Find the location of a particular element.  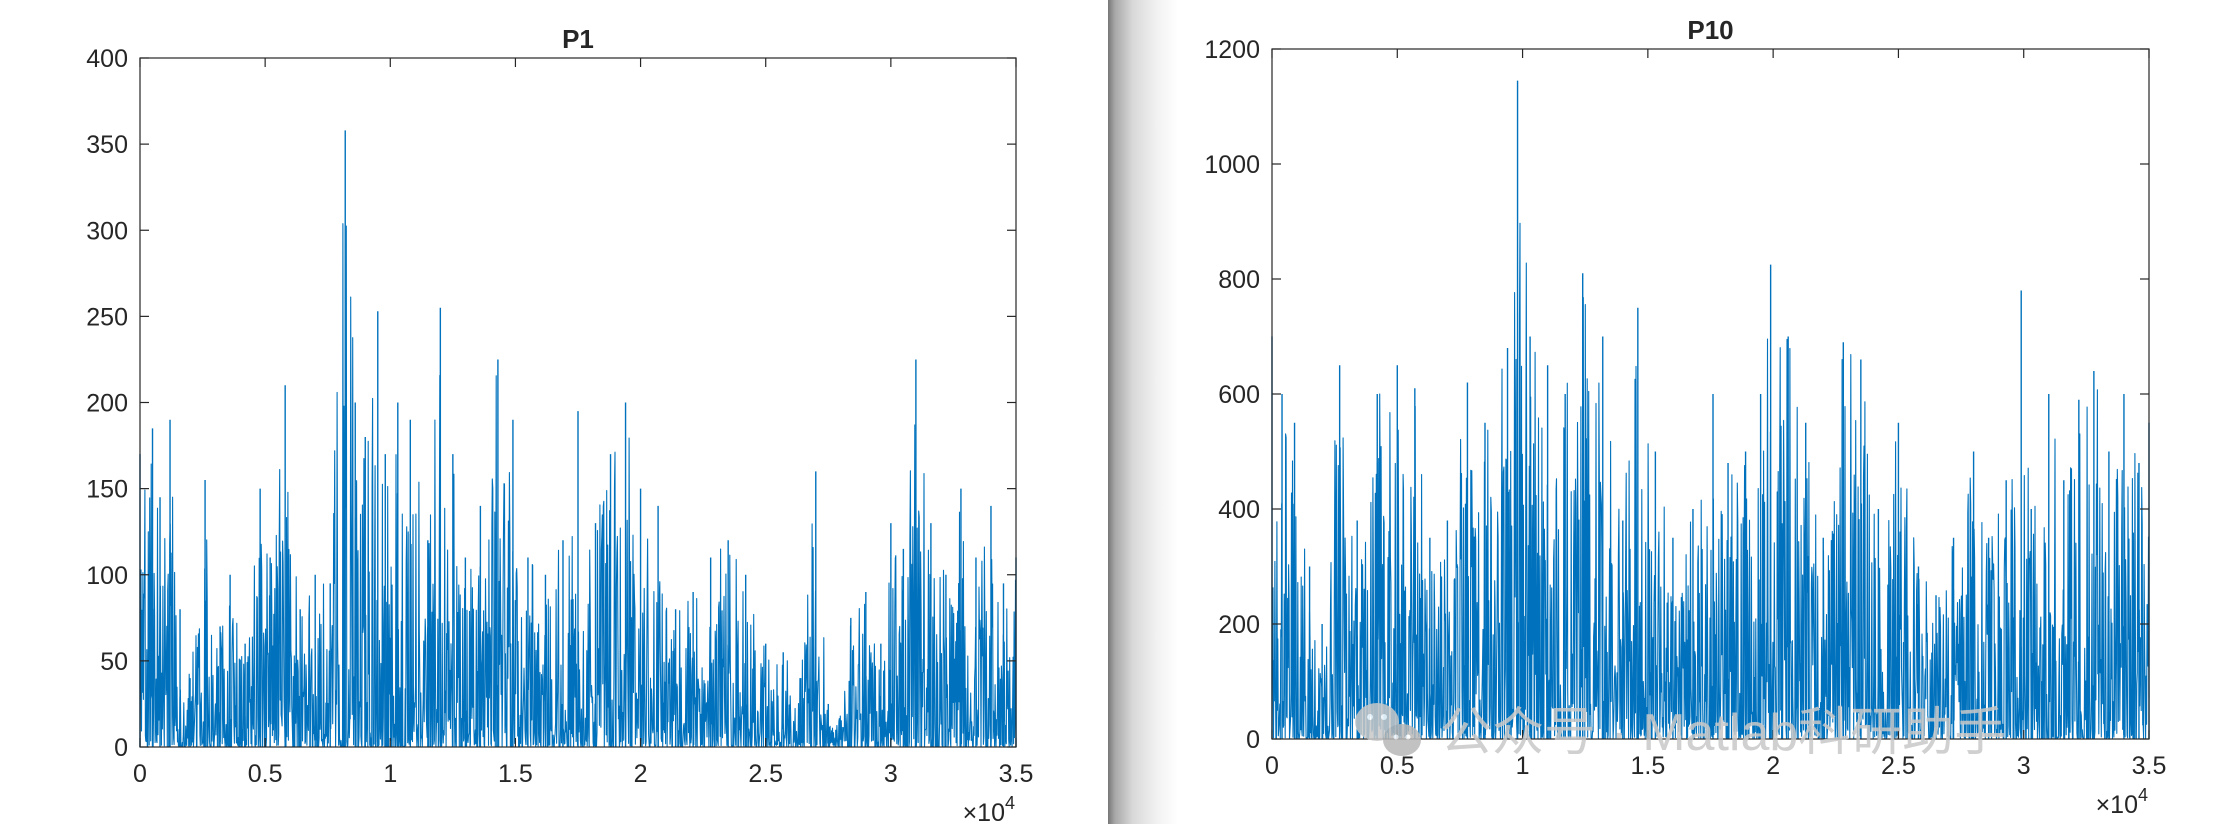

watermark-text: 公众号 · Matlab科研助手 is located at coordinates (1723, 733).